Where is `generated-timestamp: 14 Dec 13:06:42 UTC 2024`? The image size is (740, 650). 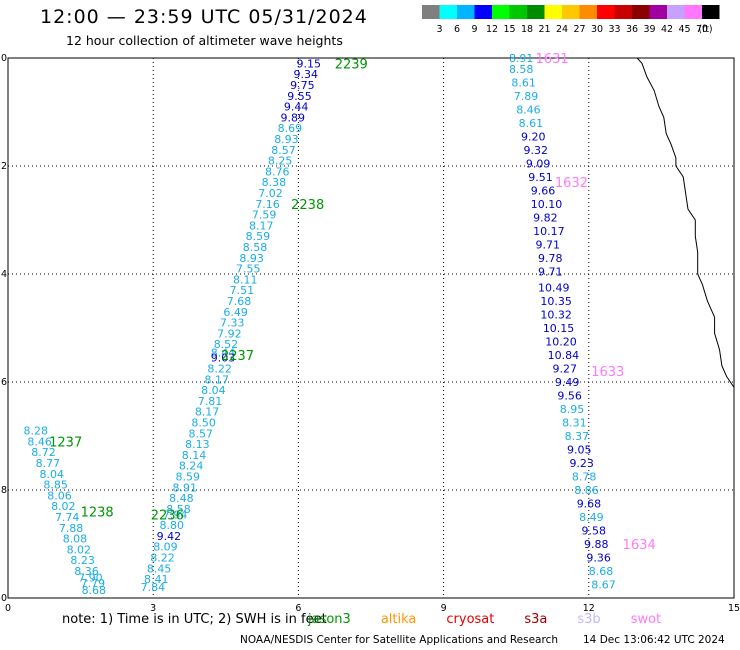
generated-timestamp: 14 Dec 13:06:42 UTC 2024 is located at coordinates (654, 640).